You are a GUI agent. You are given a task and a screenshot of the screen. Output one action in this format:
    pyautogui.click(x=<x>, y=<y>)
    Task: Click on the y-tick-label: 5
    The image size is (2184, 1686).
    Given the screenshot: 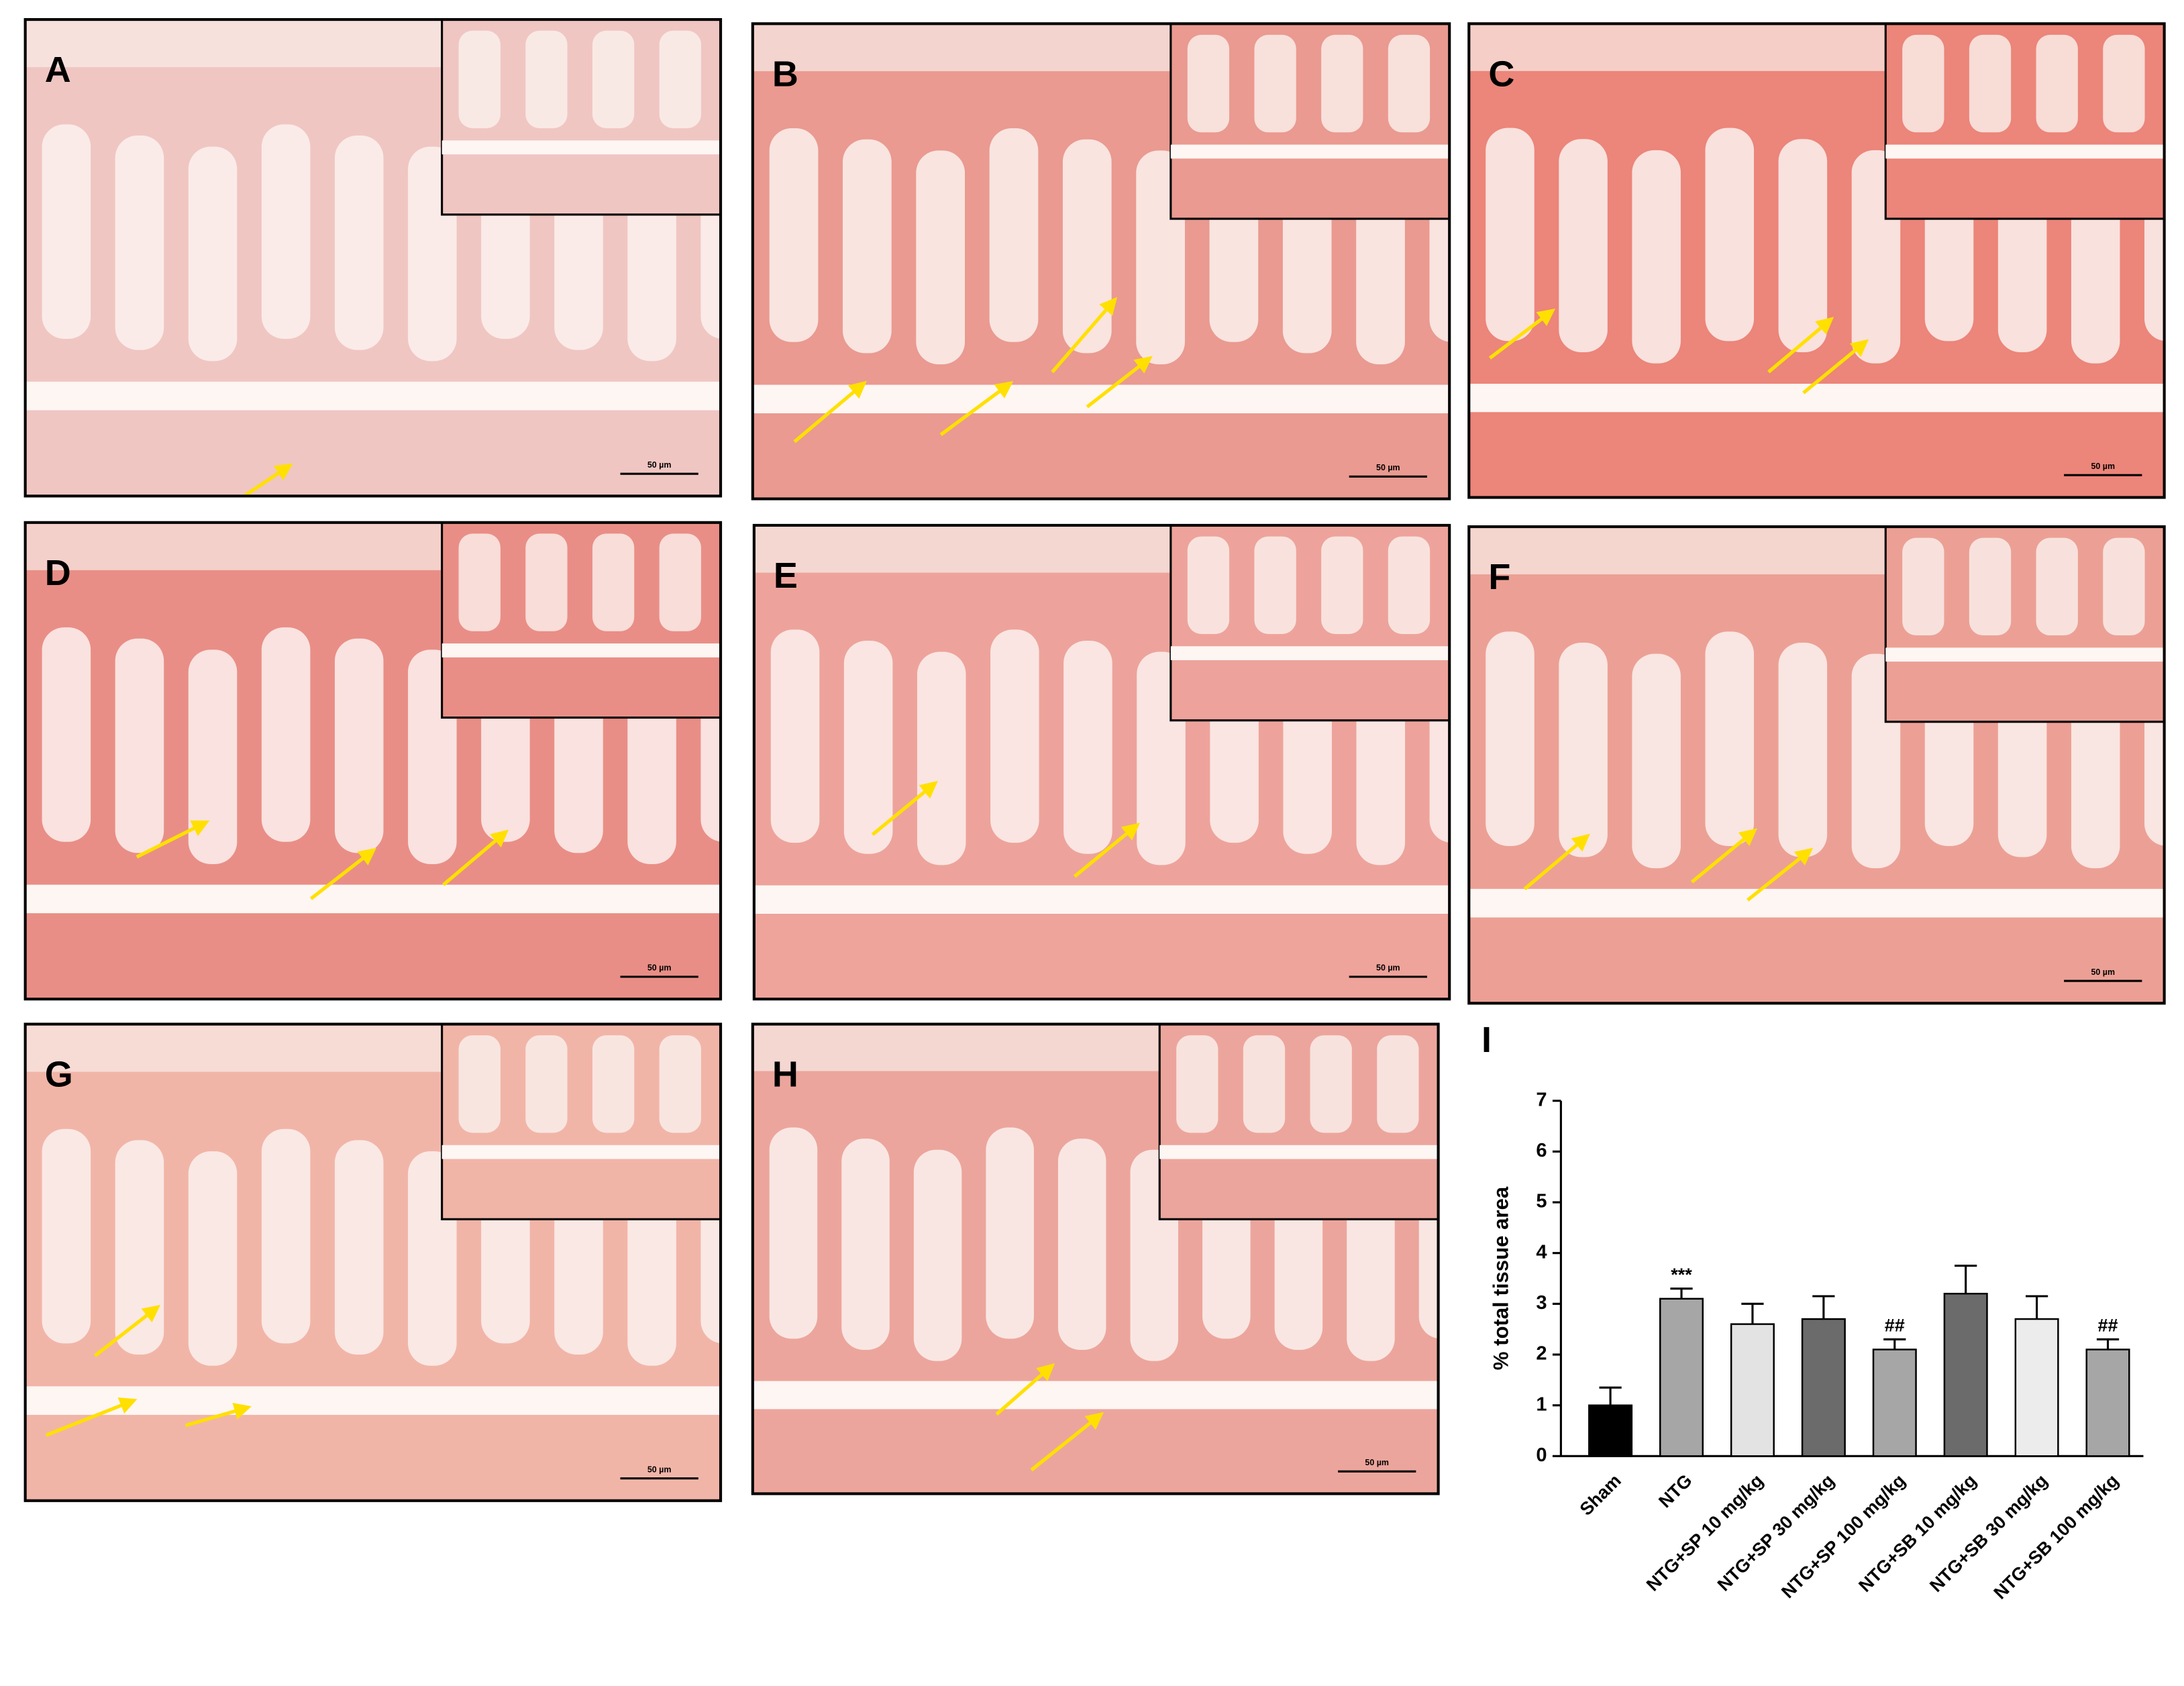 What is the action you would take?
    pyautogui.click(x=1542, y=1202)
    